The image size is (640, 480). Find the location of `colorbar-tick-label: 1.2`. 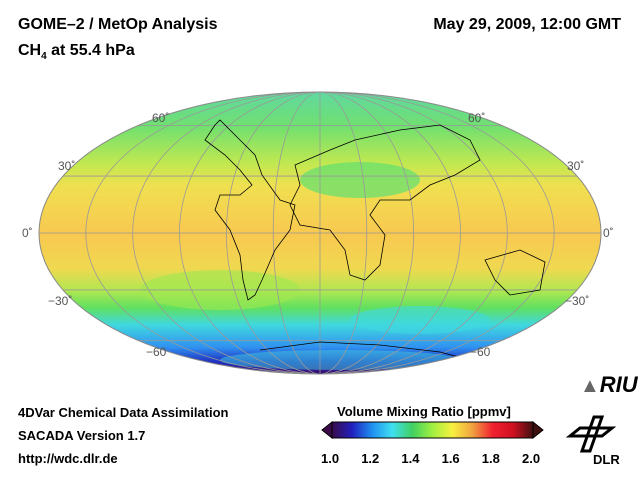

colorbar-tick-label: 1.2 is located at coordinates (370, 458).